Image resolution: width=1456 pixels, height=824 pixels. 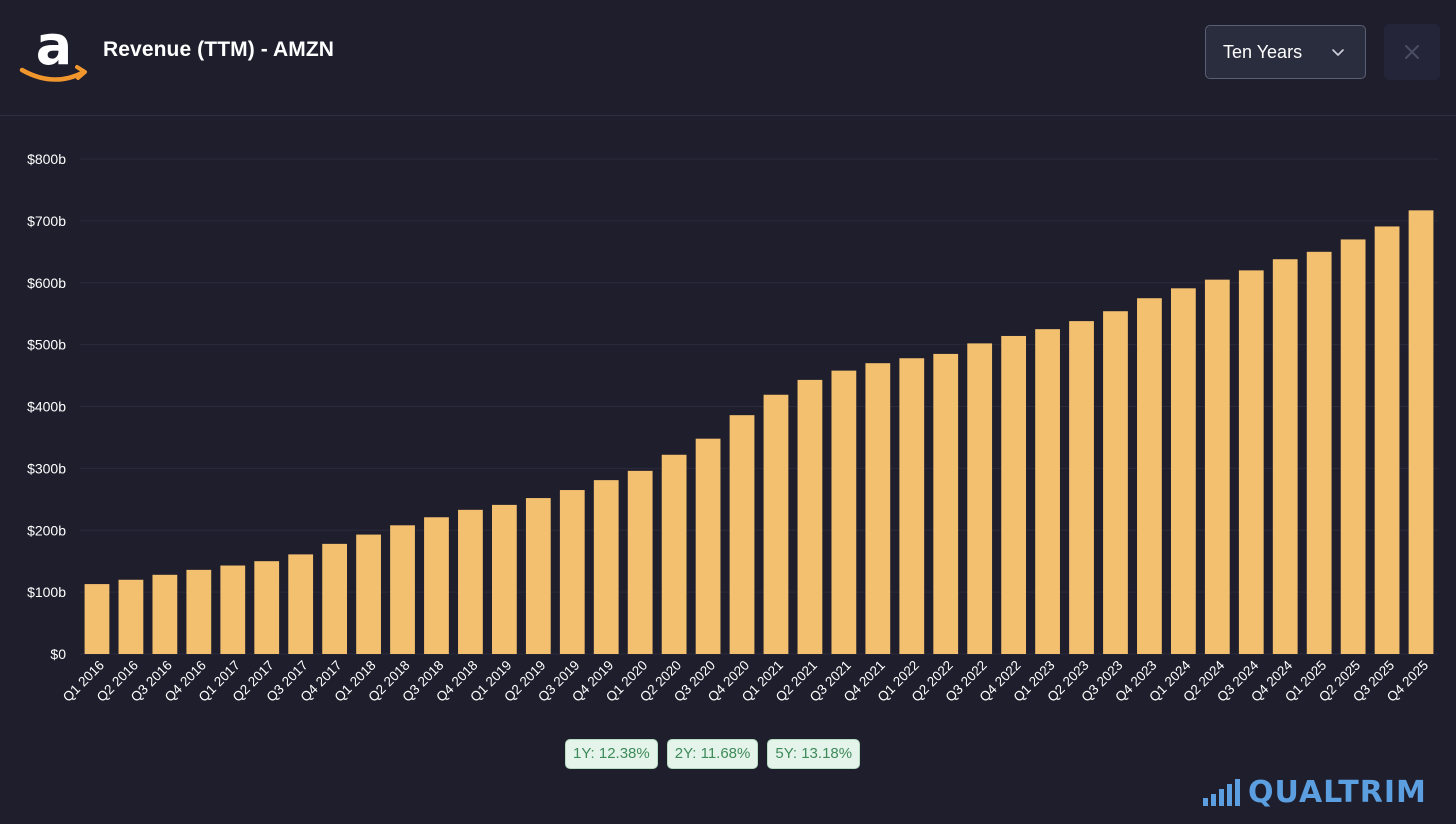 What do you see at coordinates (814, 754) in the screenshot?
I see `growth-badge-5y: 5Y: 13.18%` at bounding box center [814, 754].